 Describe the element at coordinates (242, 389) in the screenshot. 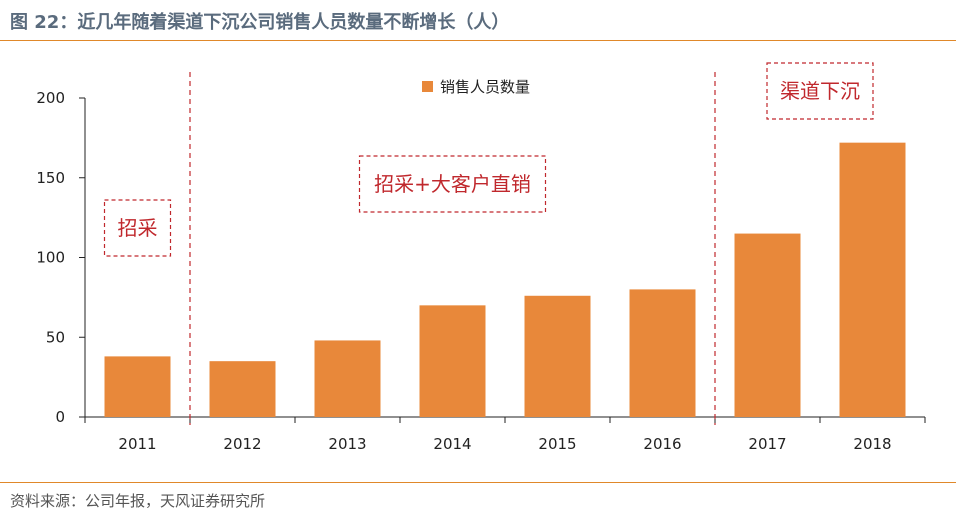

I see `bar-2012` at that location.